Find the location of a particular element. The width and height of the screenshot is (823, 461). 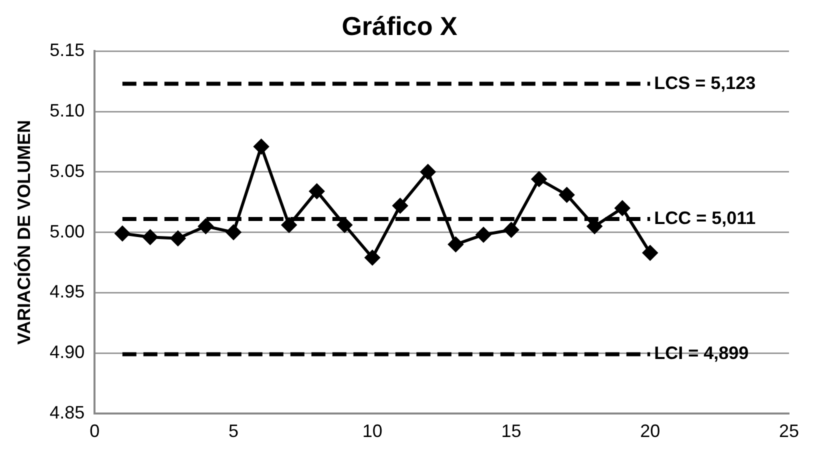

x-tick-label: 5 is located at coordinates (233, 431).